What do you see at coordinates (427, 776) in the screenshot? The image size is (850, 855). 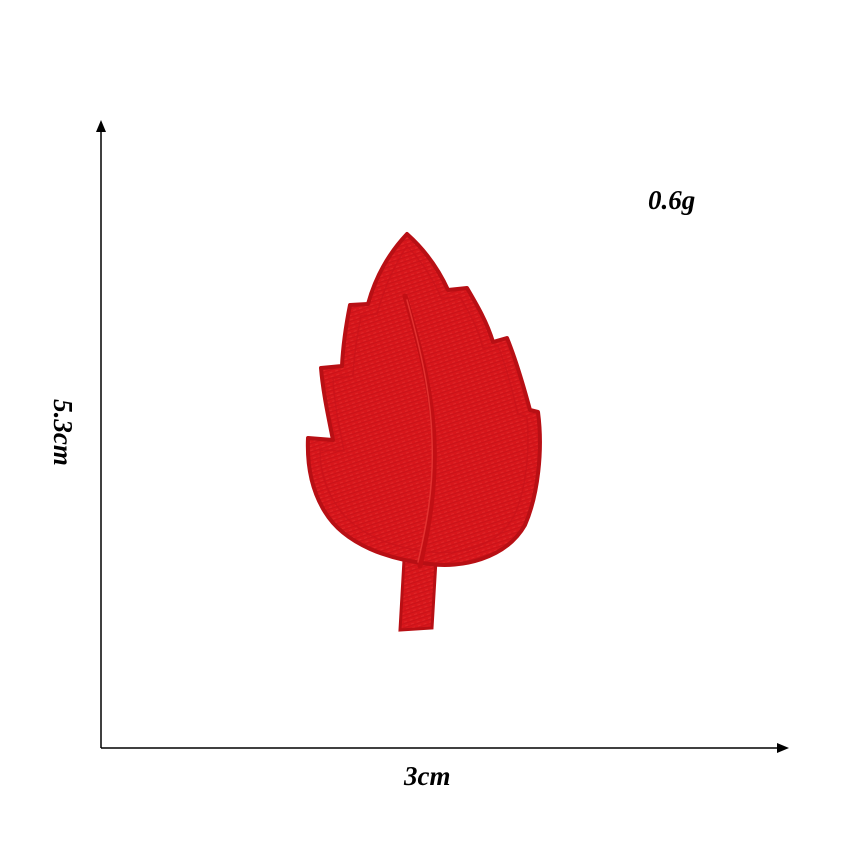 I see `width-label: 3cm` at bounding box center [427, 776].